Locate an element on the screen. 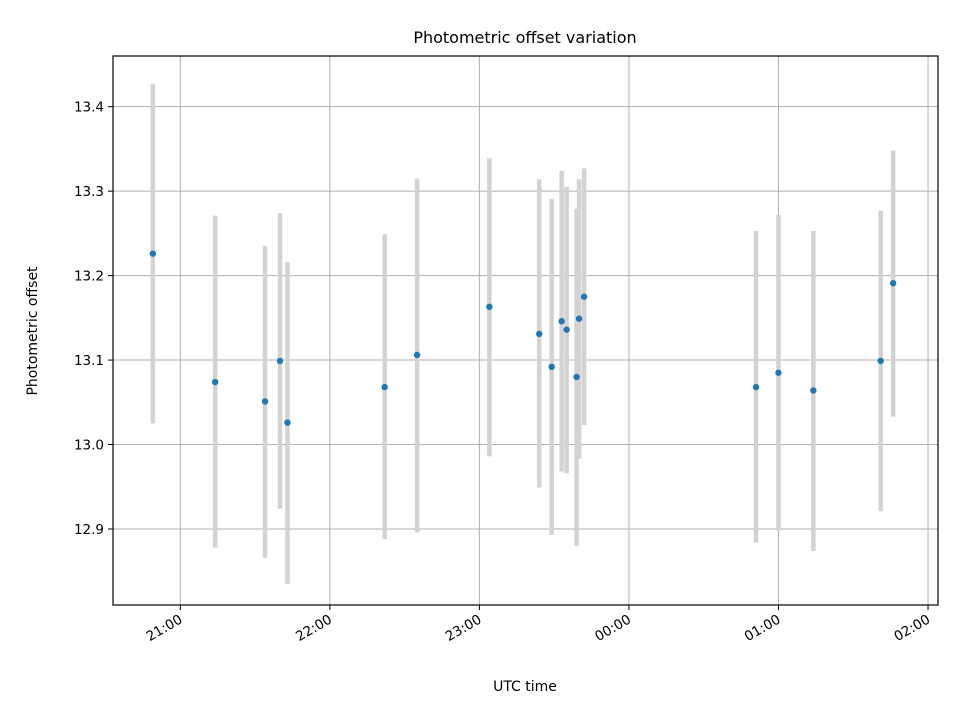  y-tick-label: 12.9 is located at coordinates (89, 530).